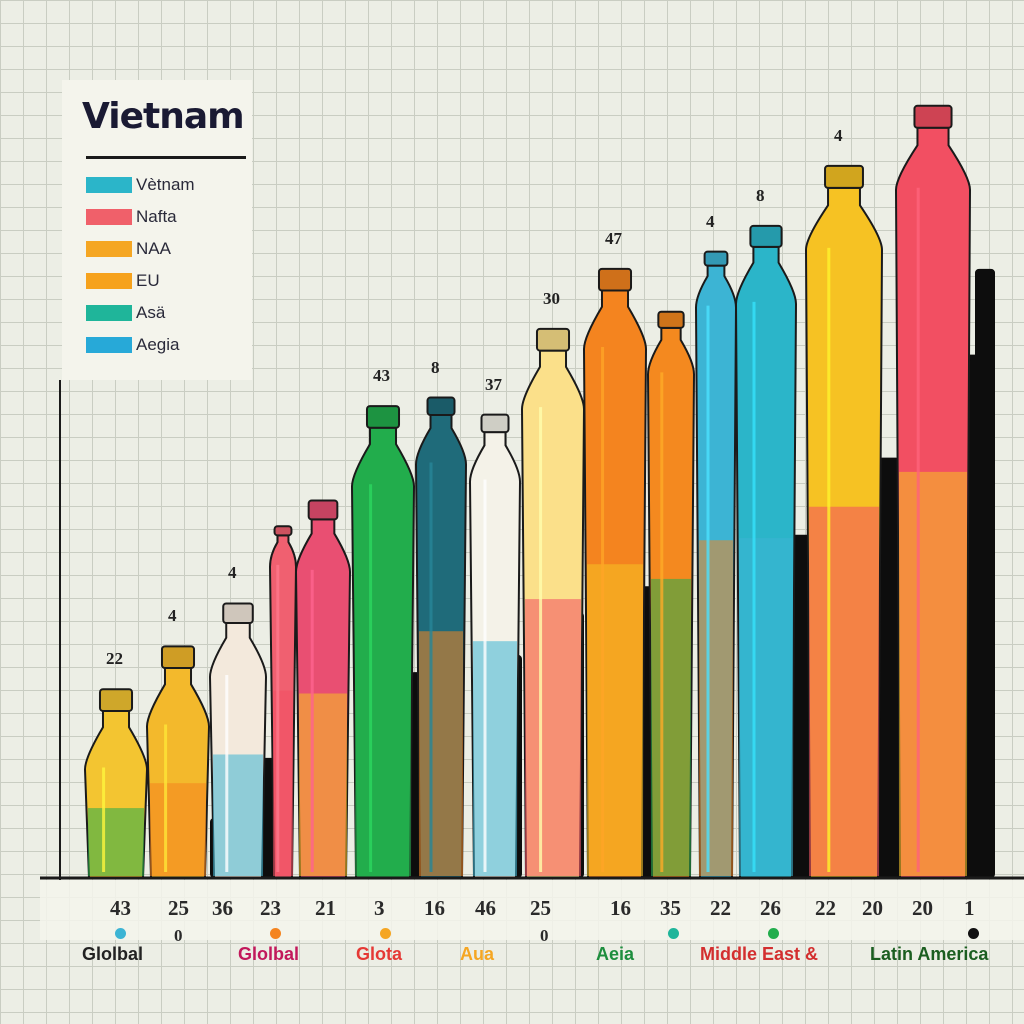 The height and width of the screenshot is (1024, 1024). Describe the element at coordinates (477, 954) in the screenshot. I see `region-label: Aua` at that location.